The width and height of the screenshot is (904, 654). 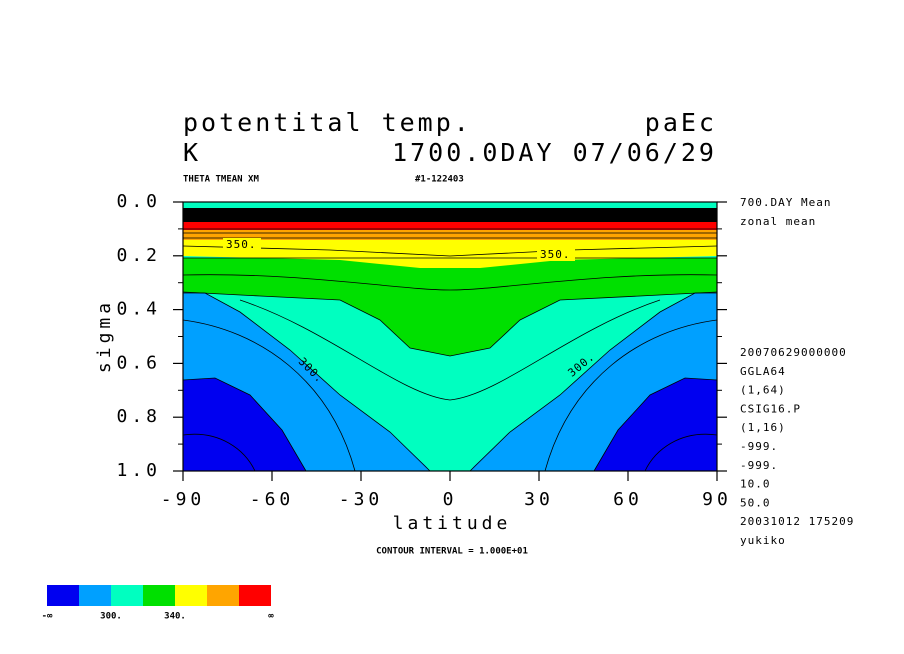 I want to click on side-info-line: zonal mean, so click(x=778, y=221).